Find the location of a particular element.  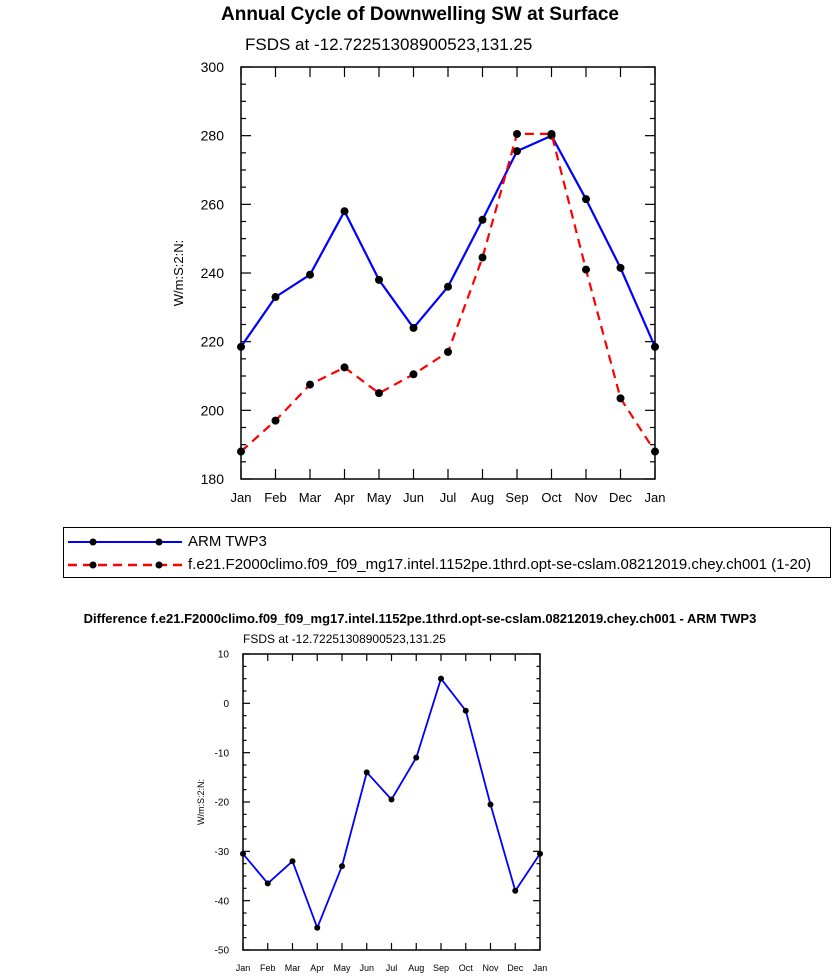

bottom-x-tick-label: Aug is located at coordinates (416, 968).